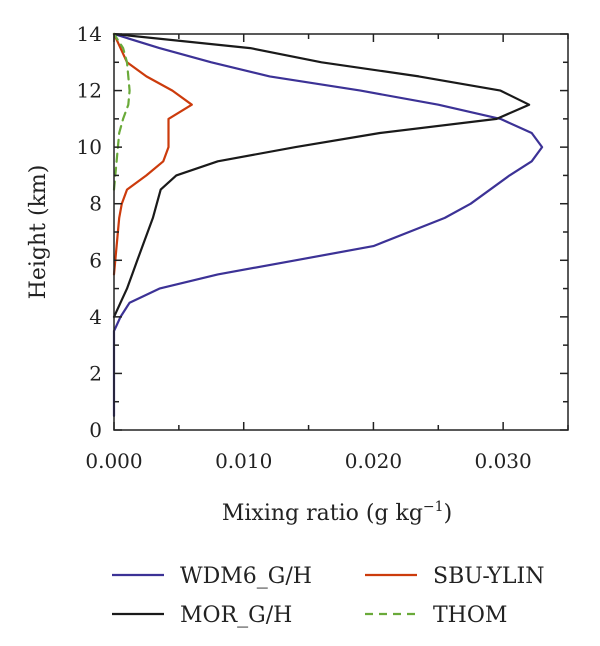 The image size is (600, 646). What do you see at coordinates (470, 615) in the screenshot?
I see `legend-label-thom: THOM` at bounding box center [470, 615].